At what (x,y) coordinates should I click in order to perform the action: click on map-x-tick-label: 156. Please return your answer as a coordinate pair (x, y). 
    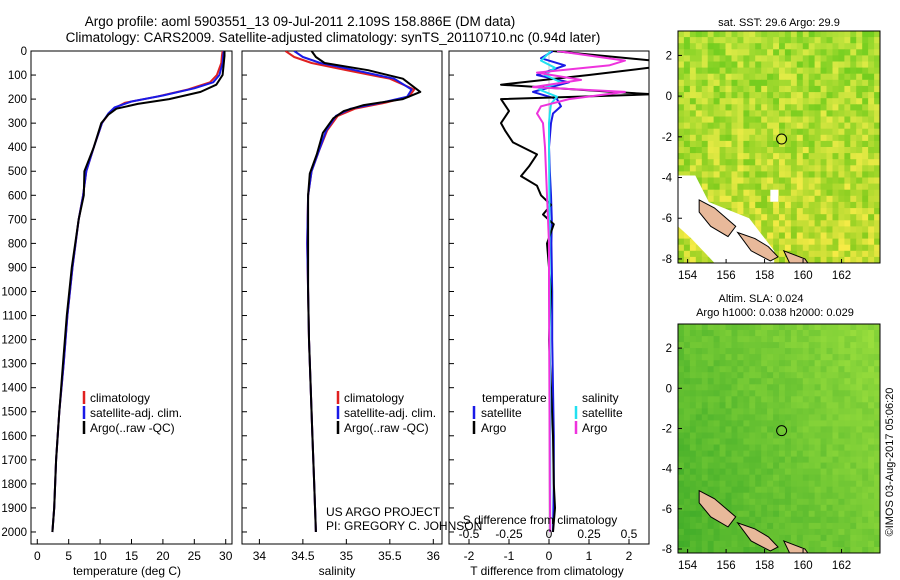
    Looking at the image, I should click on (726, 566).